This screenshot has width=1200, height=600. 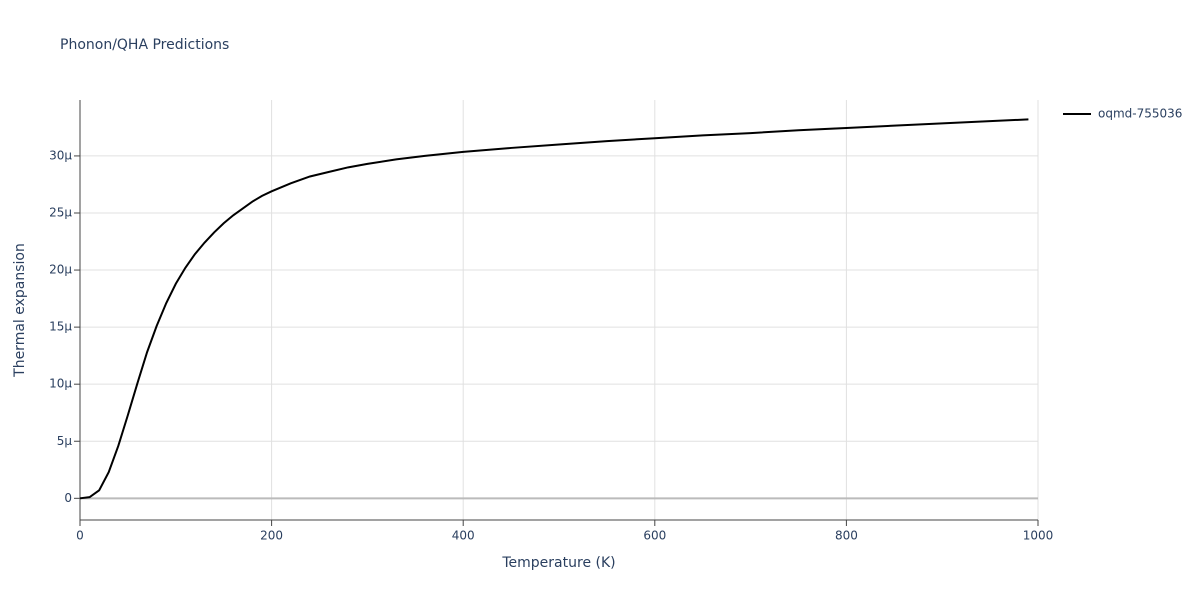 What do you see at coordinates (60, 212) in the screenshot?
I see `y-tick-label: 25μ` at bounding box center [60, 212].